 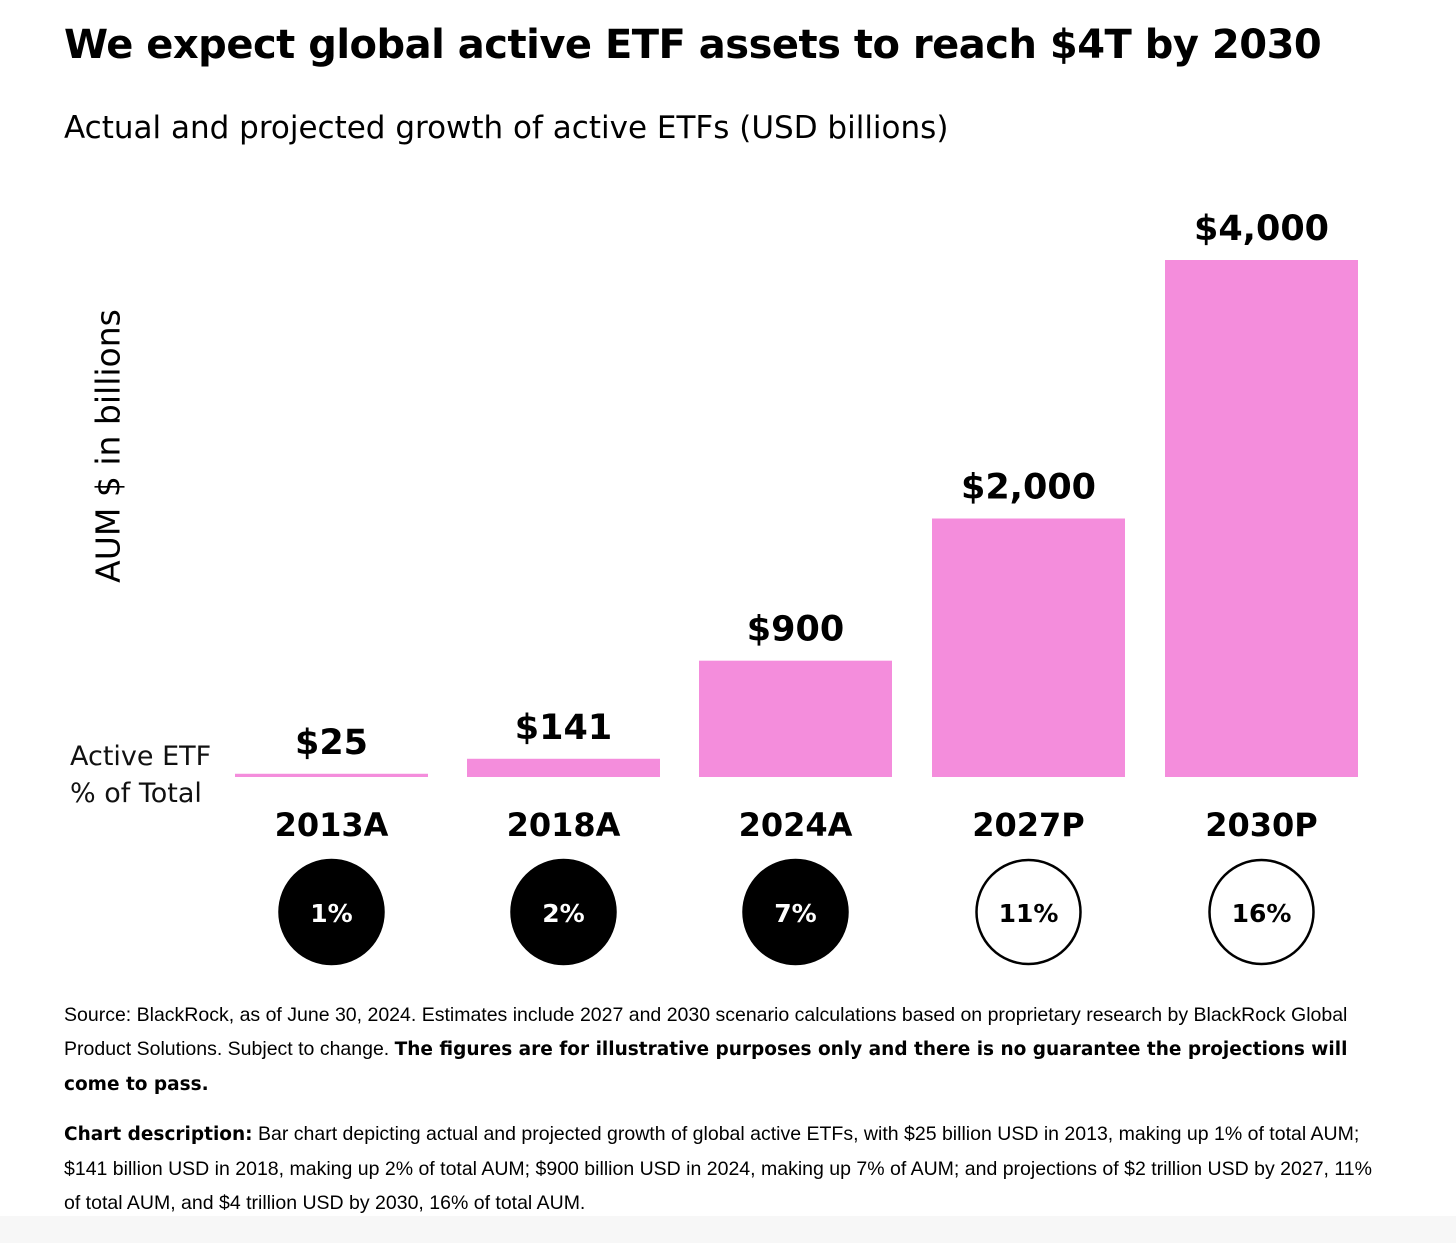 I want to click on value-label-2013A: $25, so click(x=331, y=743).